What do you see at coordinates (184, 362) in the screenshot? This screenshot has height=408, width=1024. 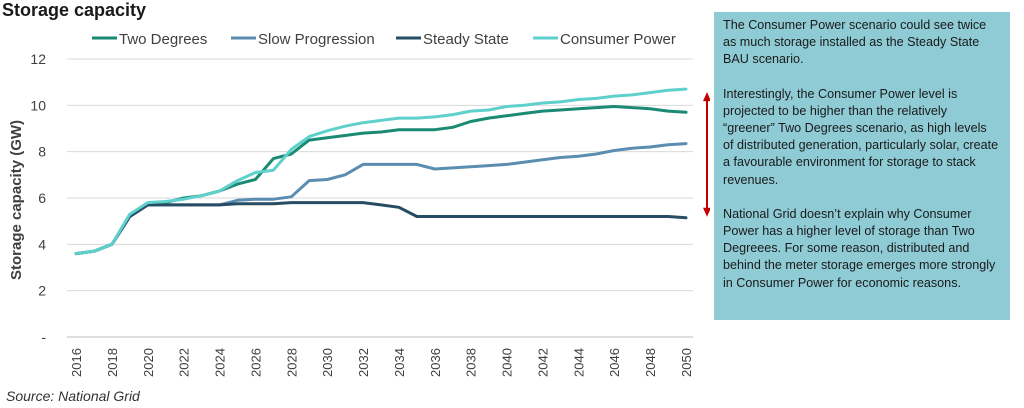 I see `x-tick-label: 2022` at bounding box center [184, 362].